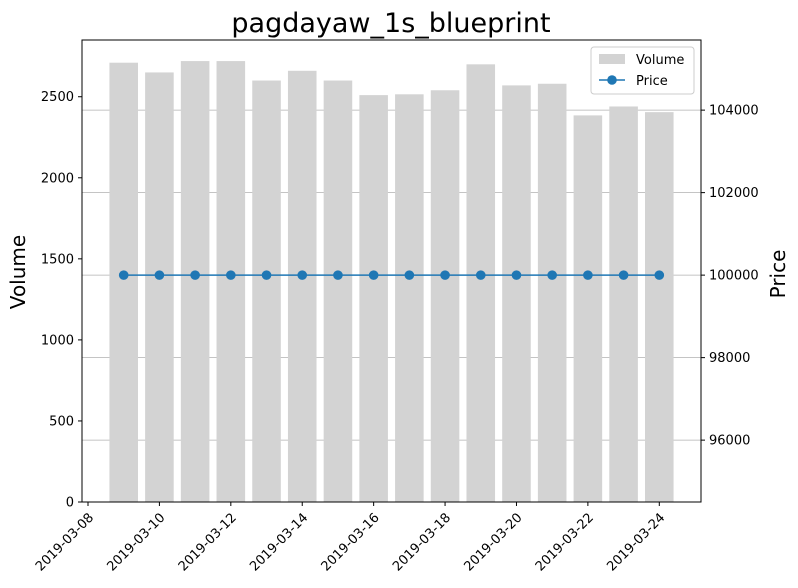 The height and width of the screenshot is (588, 798). I want to click on x-tick-label: 2019-03-10, so click(136, 542).